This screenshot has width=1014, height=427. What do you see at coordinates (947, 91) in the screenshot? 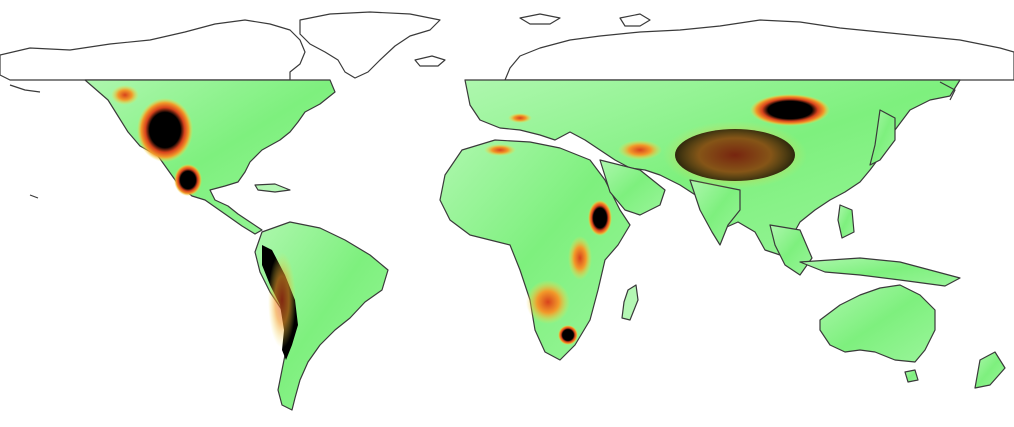
I see `kamchatka-coast` at bounding box center [947, 91].